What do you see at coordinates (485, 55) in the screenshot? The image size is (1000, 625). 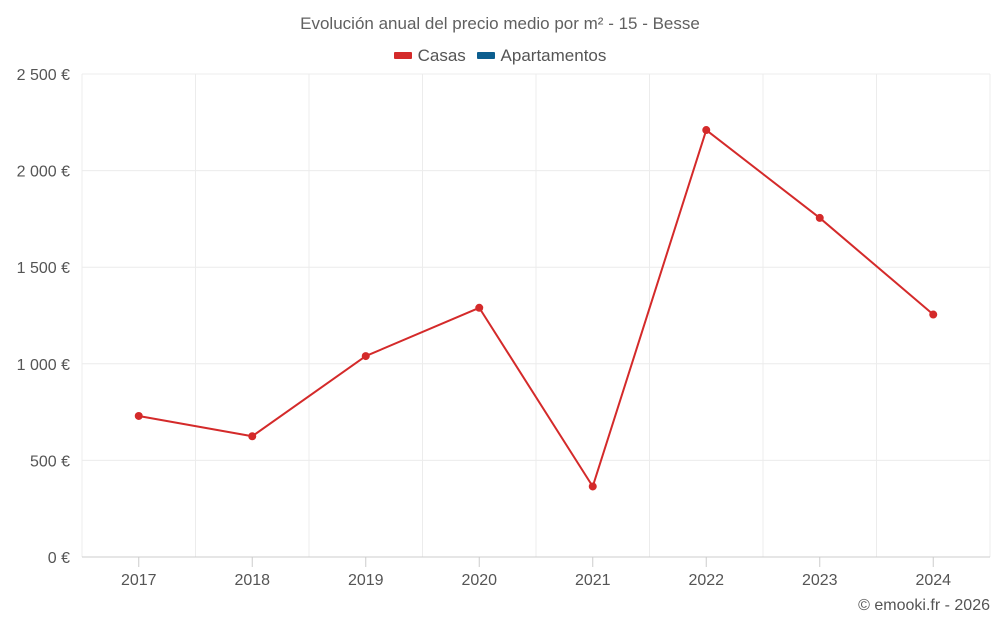 I see `legend-swatch-apartamentos` at bounding box center [485, 55].